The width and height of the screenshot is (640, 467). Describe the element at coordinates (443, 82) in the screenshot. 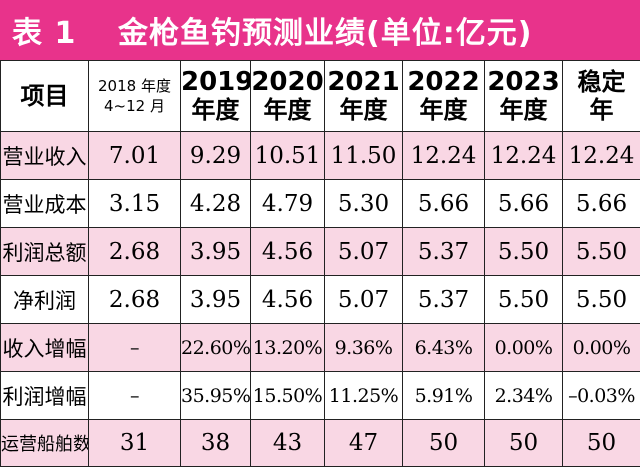

I see `header-line: 2022` at that location.